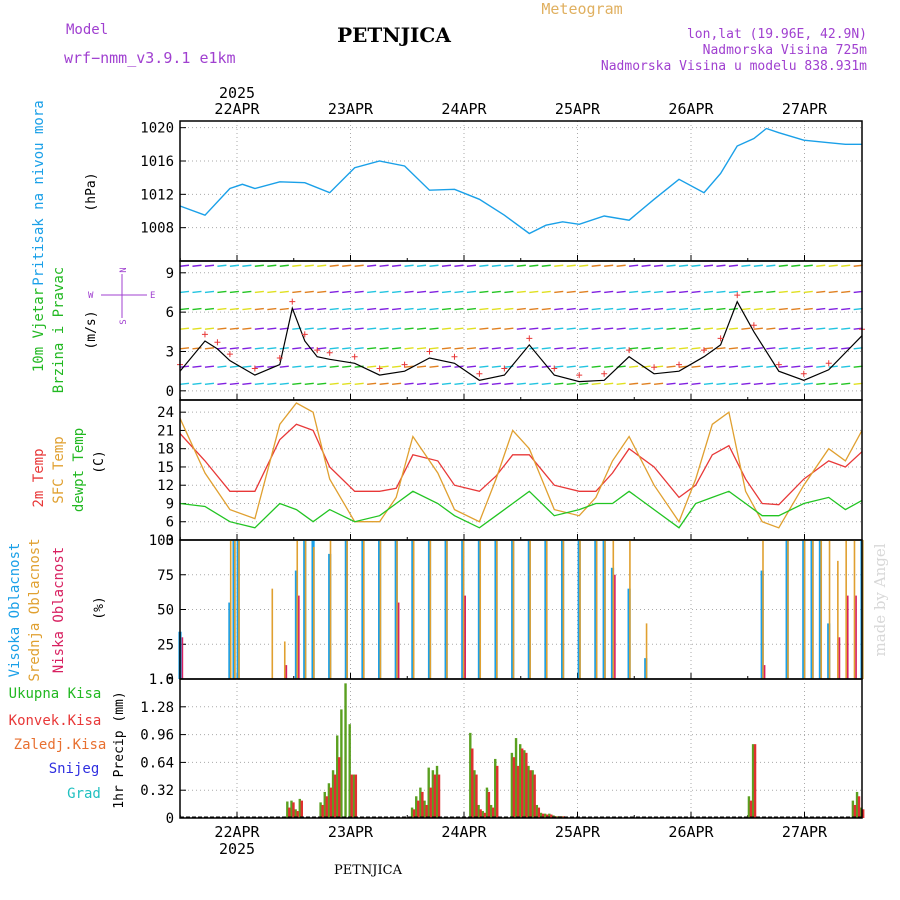 The image size is (900, 900). Describe the element at coordinates (59, 469) in the screenshot. I see `temp-ylabel-2: SFC Temp` at that location.